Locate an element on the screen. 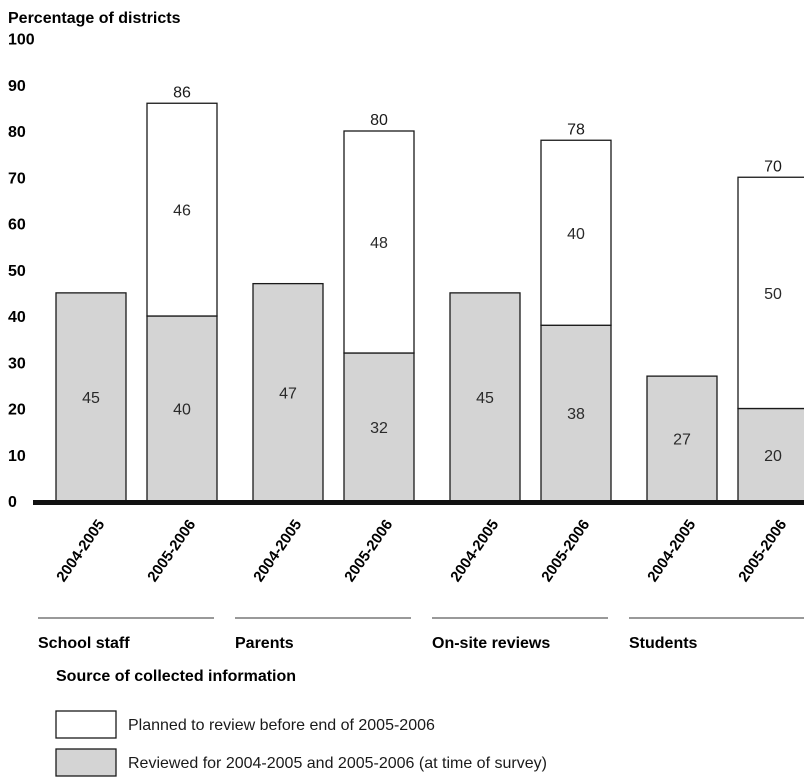 The height and width of the screenshot is (781, 804). bar-reviewed-label: 40 is located at coordinates (182, 410).